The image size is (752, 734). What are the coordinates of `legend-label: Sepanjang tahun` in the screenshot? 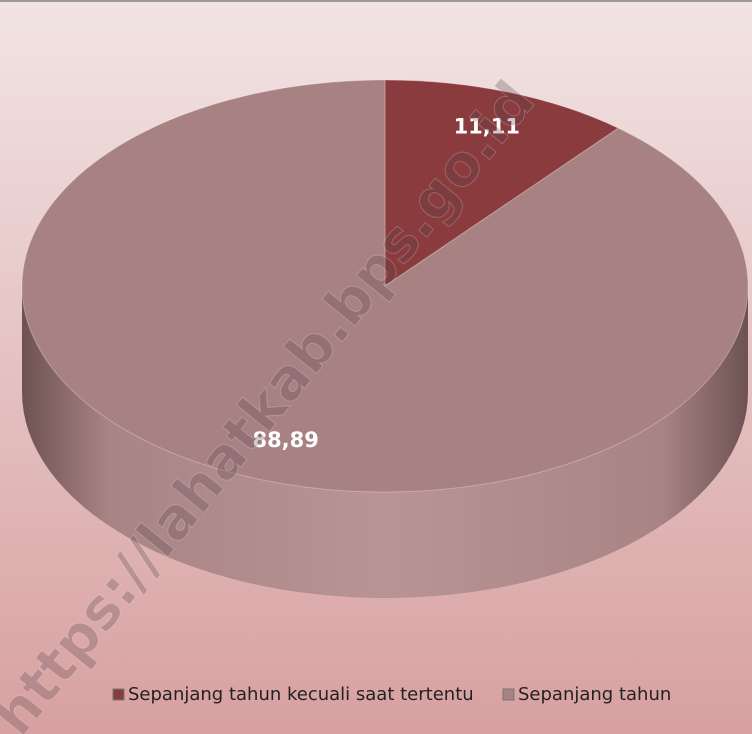 It's located at (594, 694).